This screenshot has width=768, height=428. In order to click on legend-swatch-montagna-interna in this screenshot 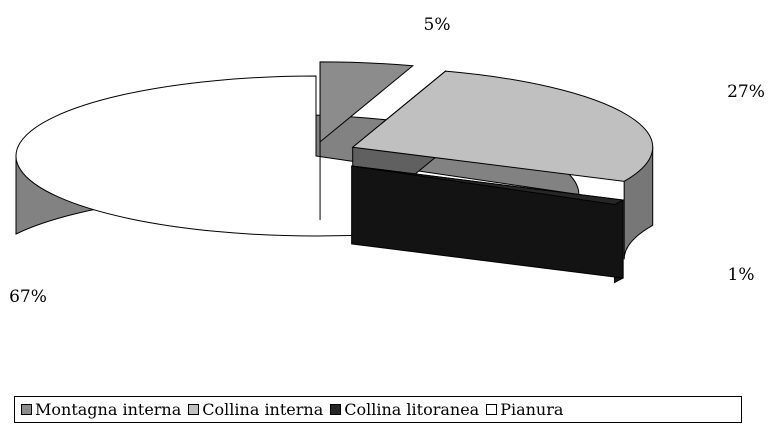, I will do `click(26, 409)`.